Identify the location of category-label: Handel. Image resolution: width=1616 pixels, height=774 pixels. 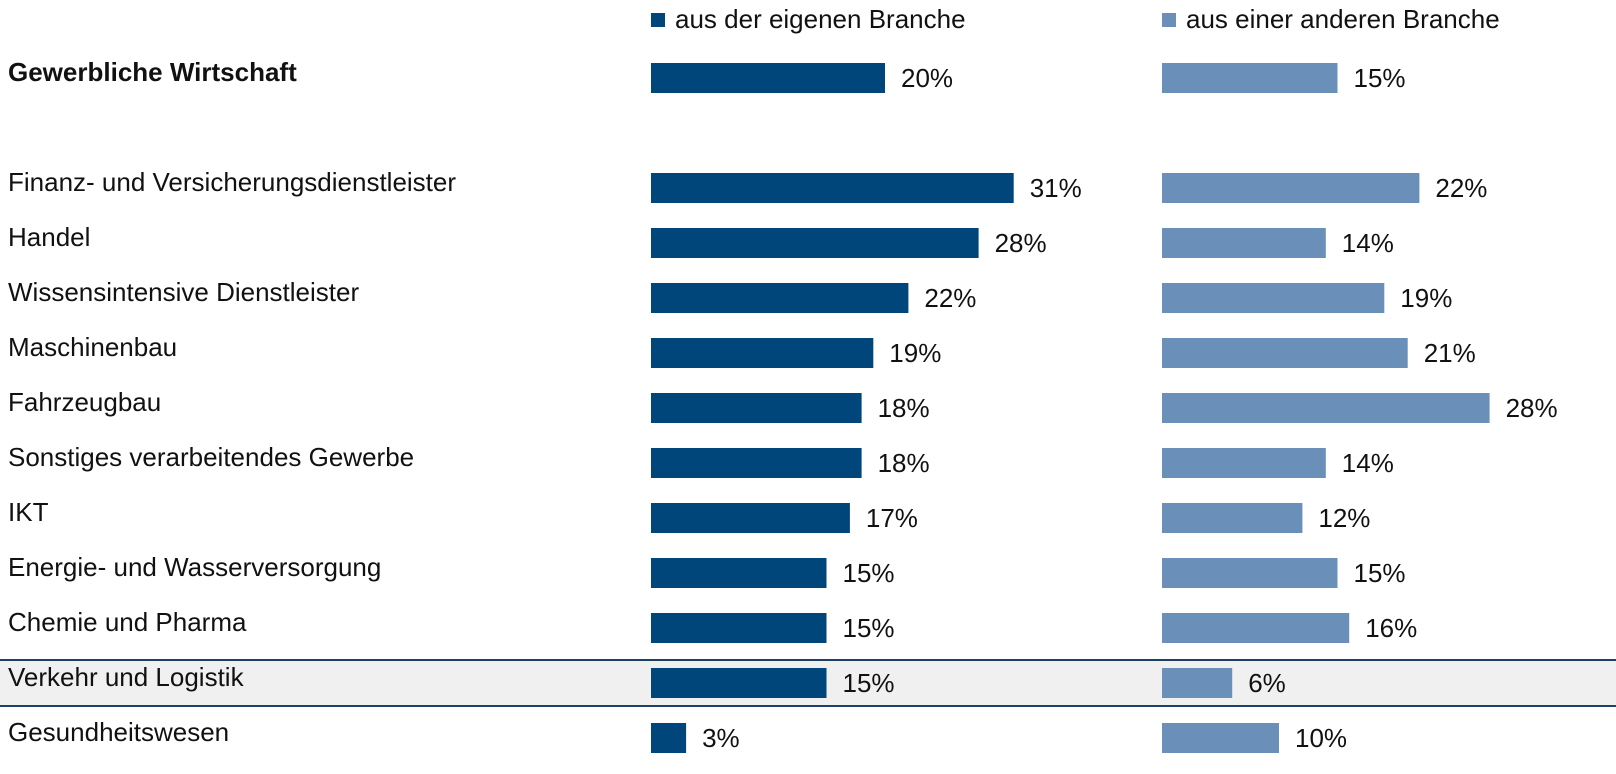
(49, 237).